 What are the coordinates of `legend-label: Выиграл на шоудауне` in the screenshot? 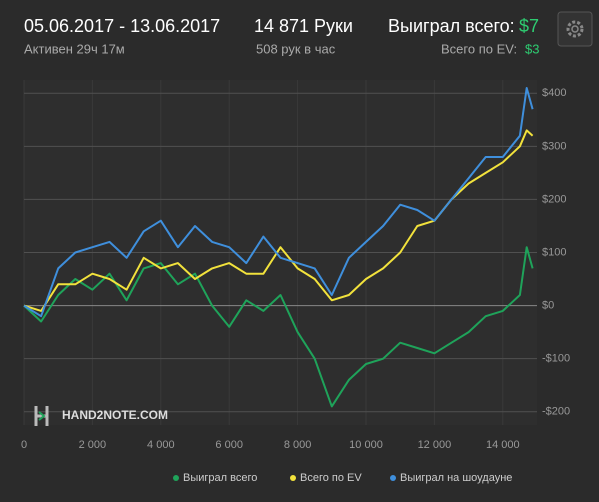 It's located at (456, 478).